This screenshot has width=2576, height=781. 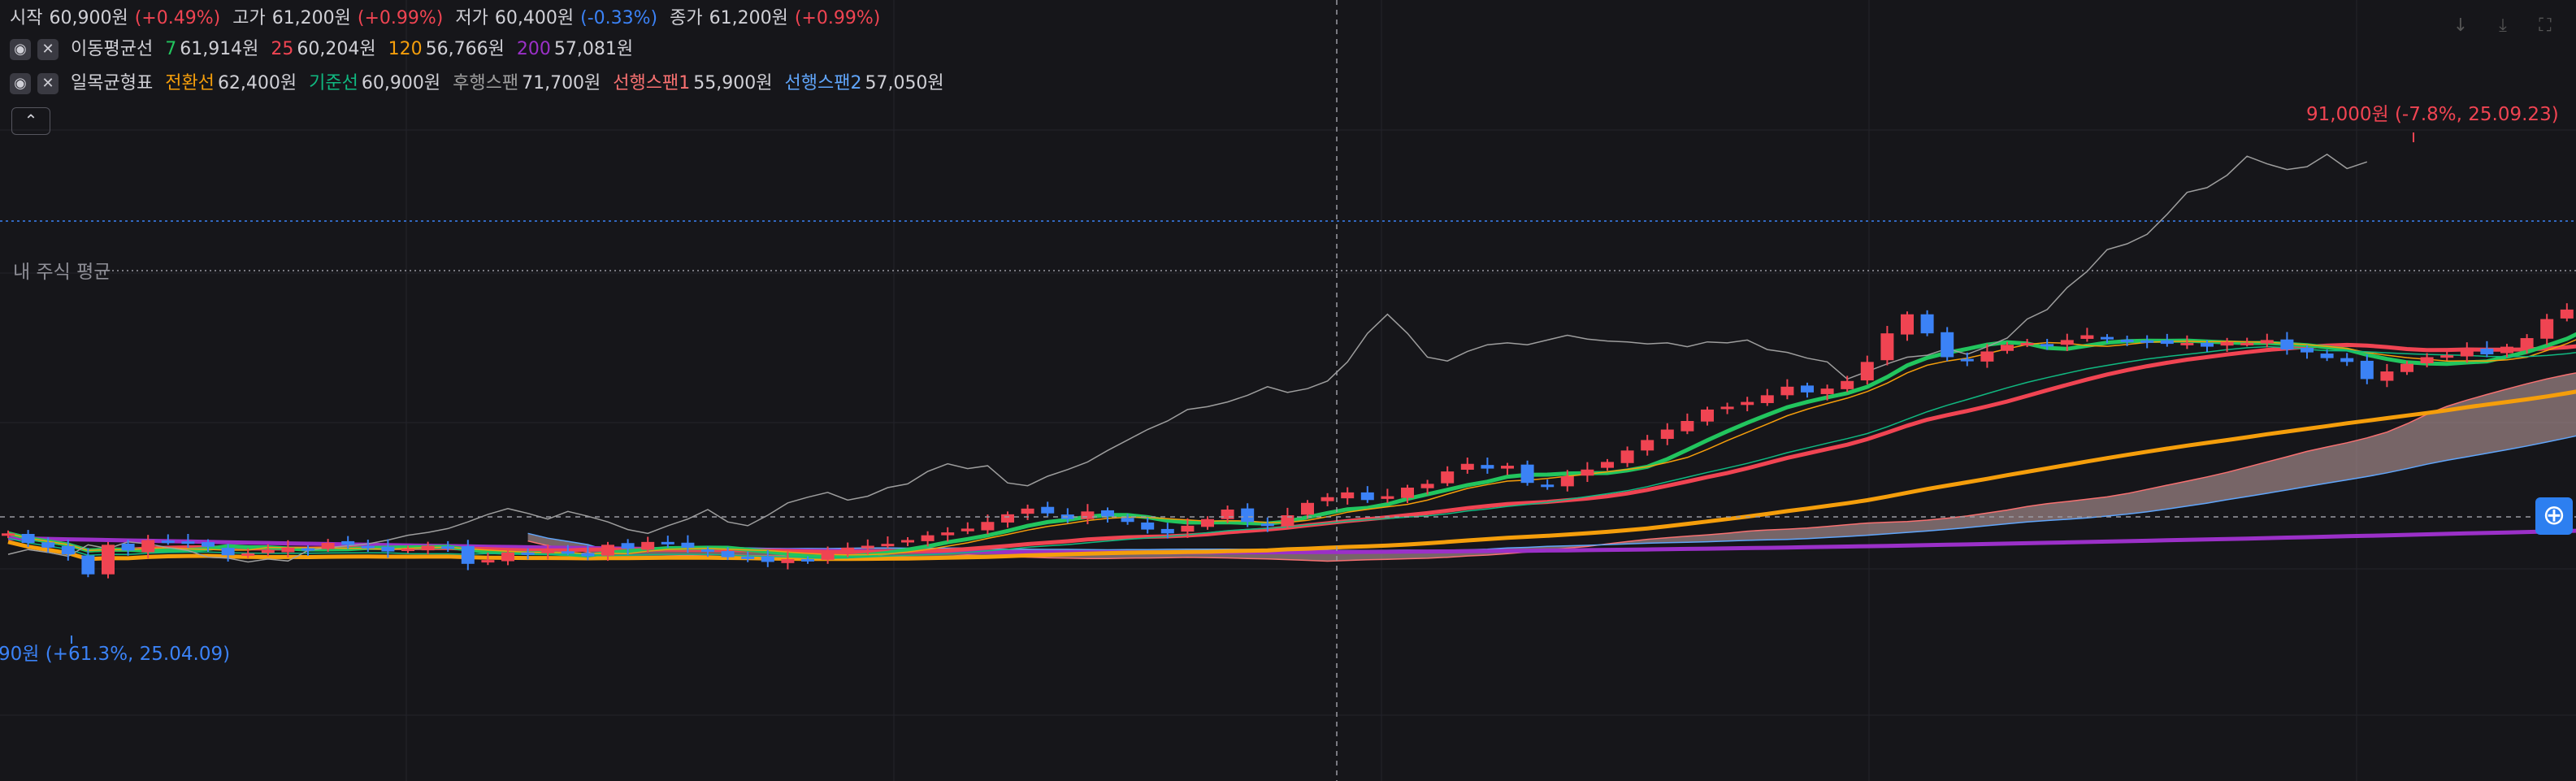 What do you see at coordinates (2460, 25) in the screenshot?
I see `download-icon: ↓` at bounding box center [2460, 25].